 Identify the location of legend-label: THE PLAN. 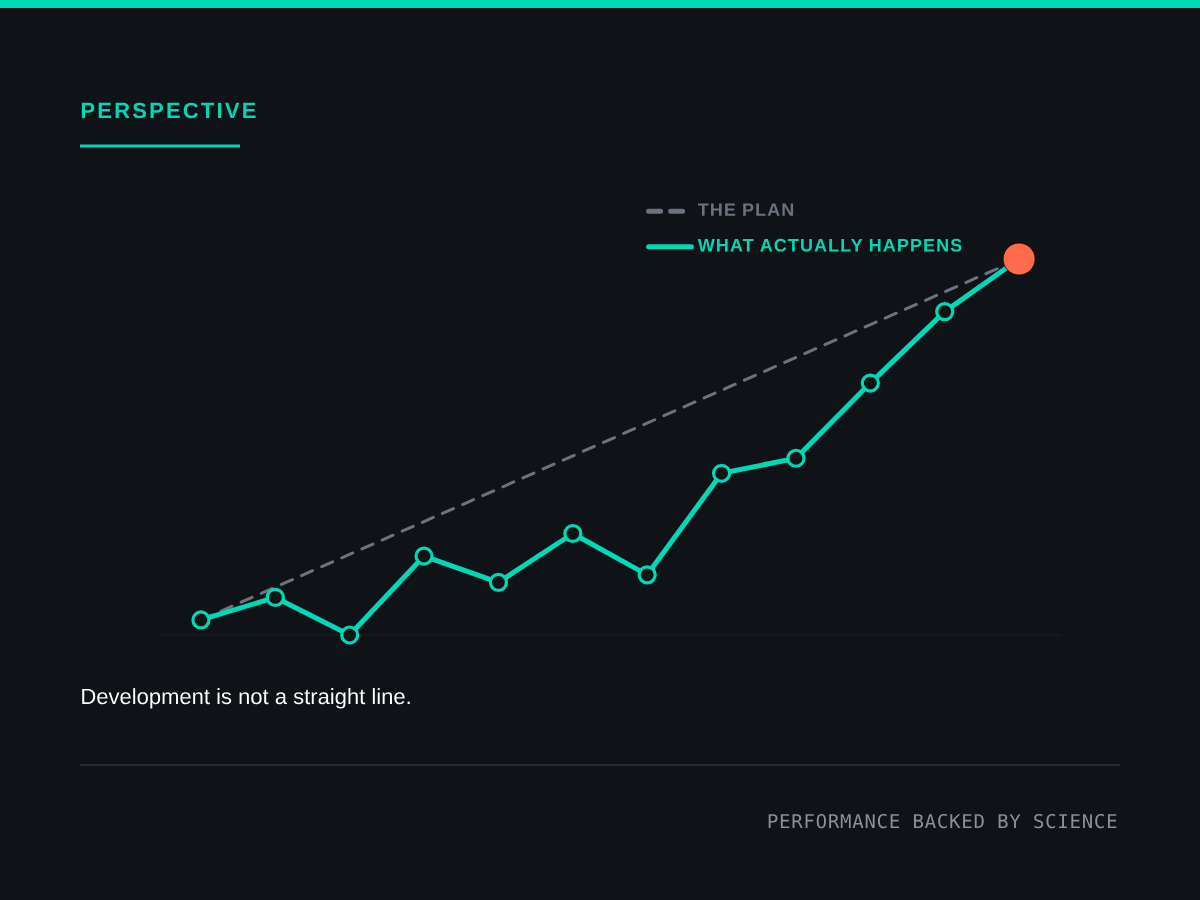
(745, 209).